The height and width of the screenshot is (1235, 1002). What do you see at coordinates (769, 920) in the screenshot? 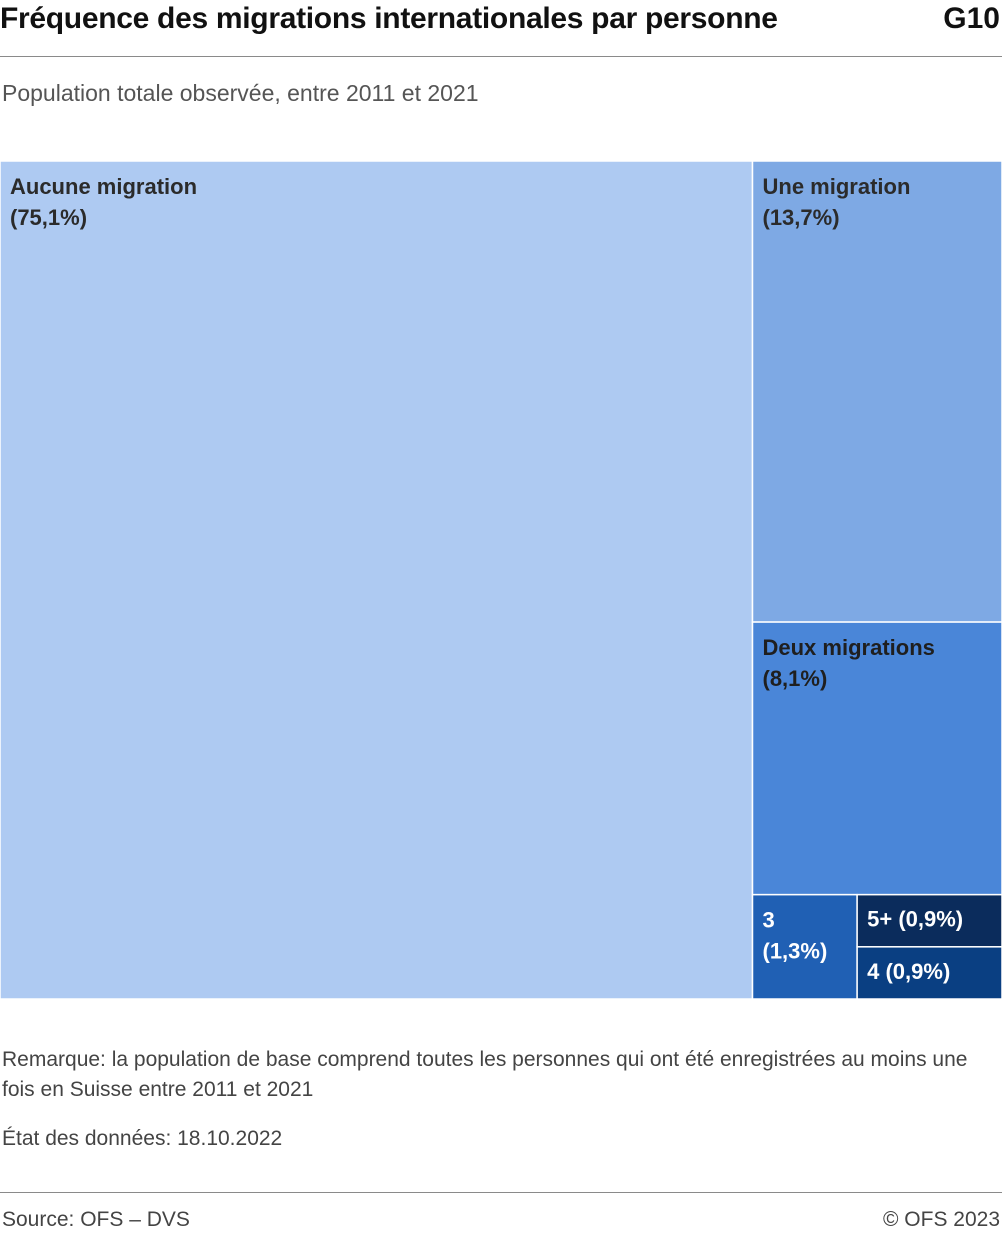
I see `treemap-label-trois-migrations-name: 3` at bounding box center [769, 920].